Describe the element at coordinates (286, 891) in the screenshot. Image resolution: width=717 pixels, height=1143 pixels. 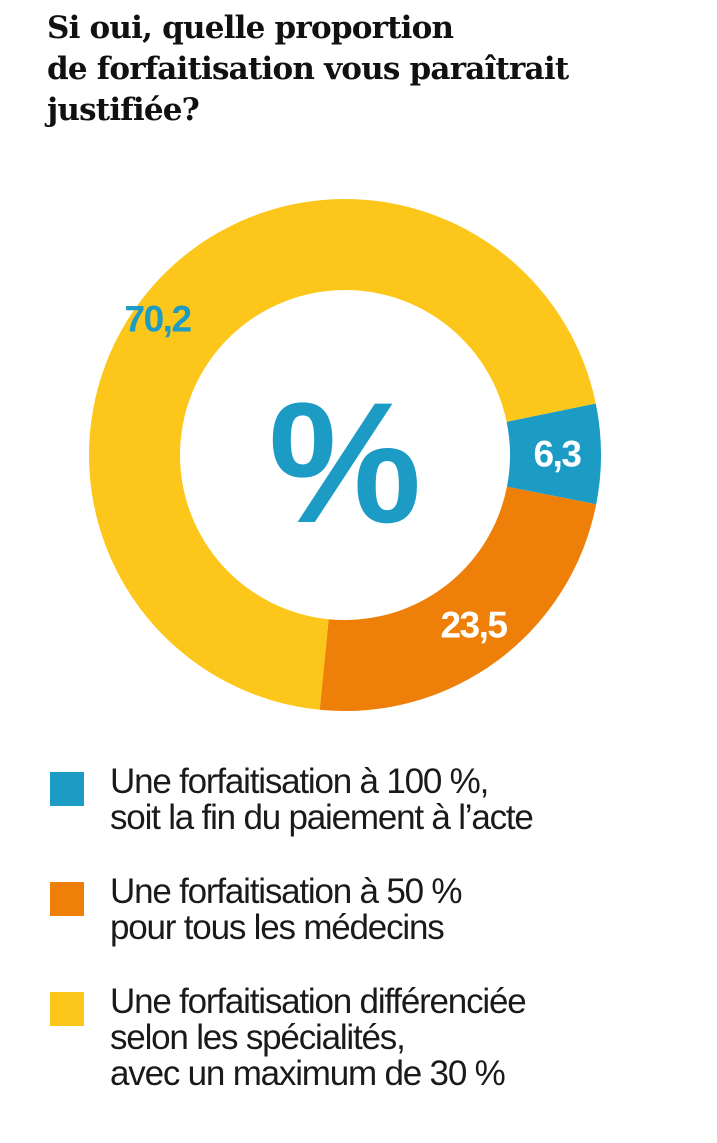
I see `legend-label-line: Une forfaitisation à 50 %` at that location.